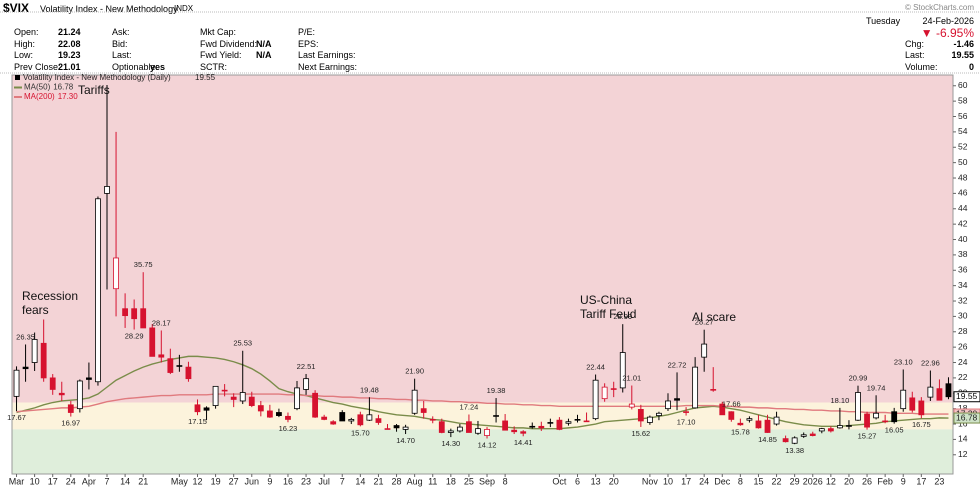  What do you see at coordinates (963, 362) in the screenshot?
I see `y-tick-label: 24` at bounding box center [963, 362].